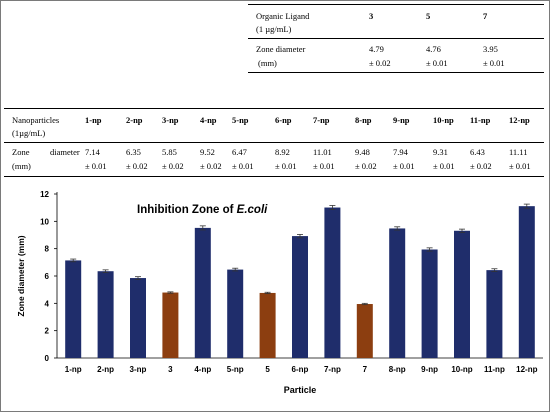  What do you see at coordinates (47, 358) in the screenshot?
I see `y-tick-label: 0` at bounding box center [47, 358].